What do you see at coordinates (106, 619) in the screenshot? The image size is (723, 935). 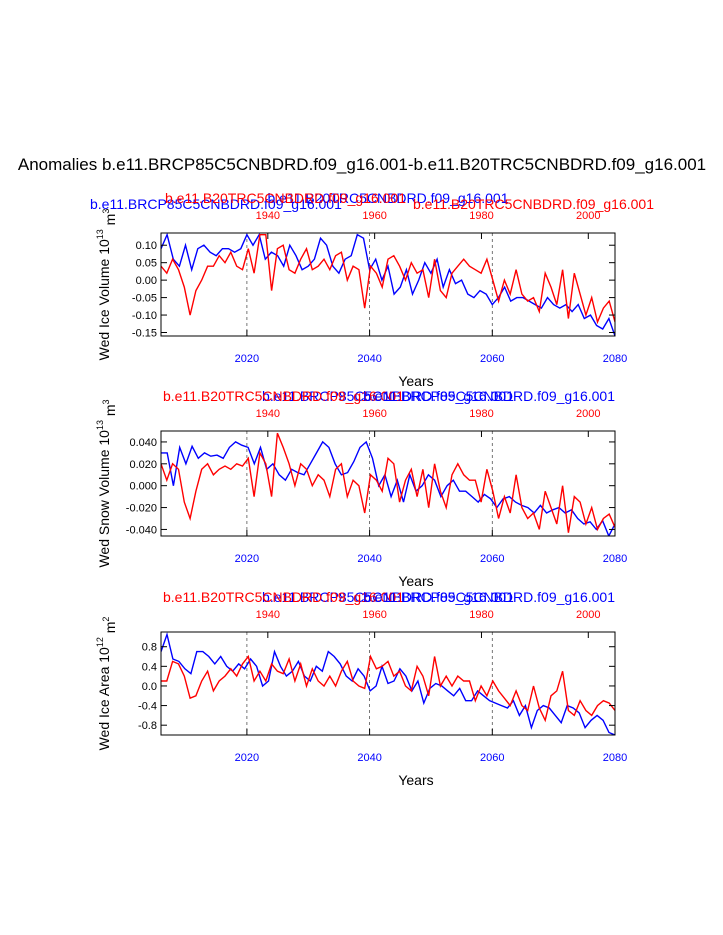 I see `y-axis-label-part: 2` at bounding box center [106, 619].